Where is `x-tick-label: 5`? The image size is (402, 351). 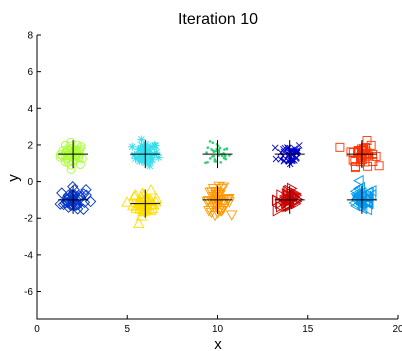
x-tick-label: 5 is located at coordinates (127, 329).